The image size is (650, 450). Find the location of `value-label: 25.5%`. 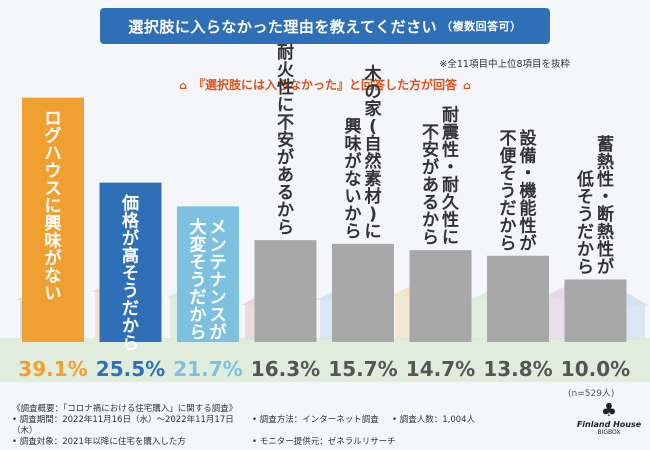

value-label: 25.5% is located at coordinates (130, 369).